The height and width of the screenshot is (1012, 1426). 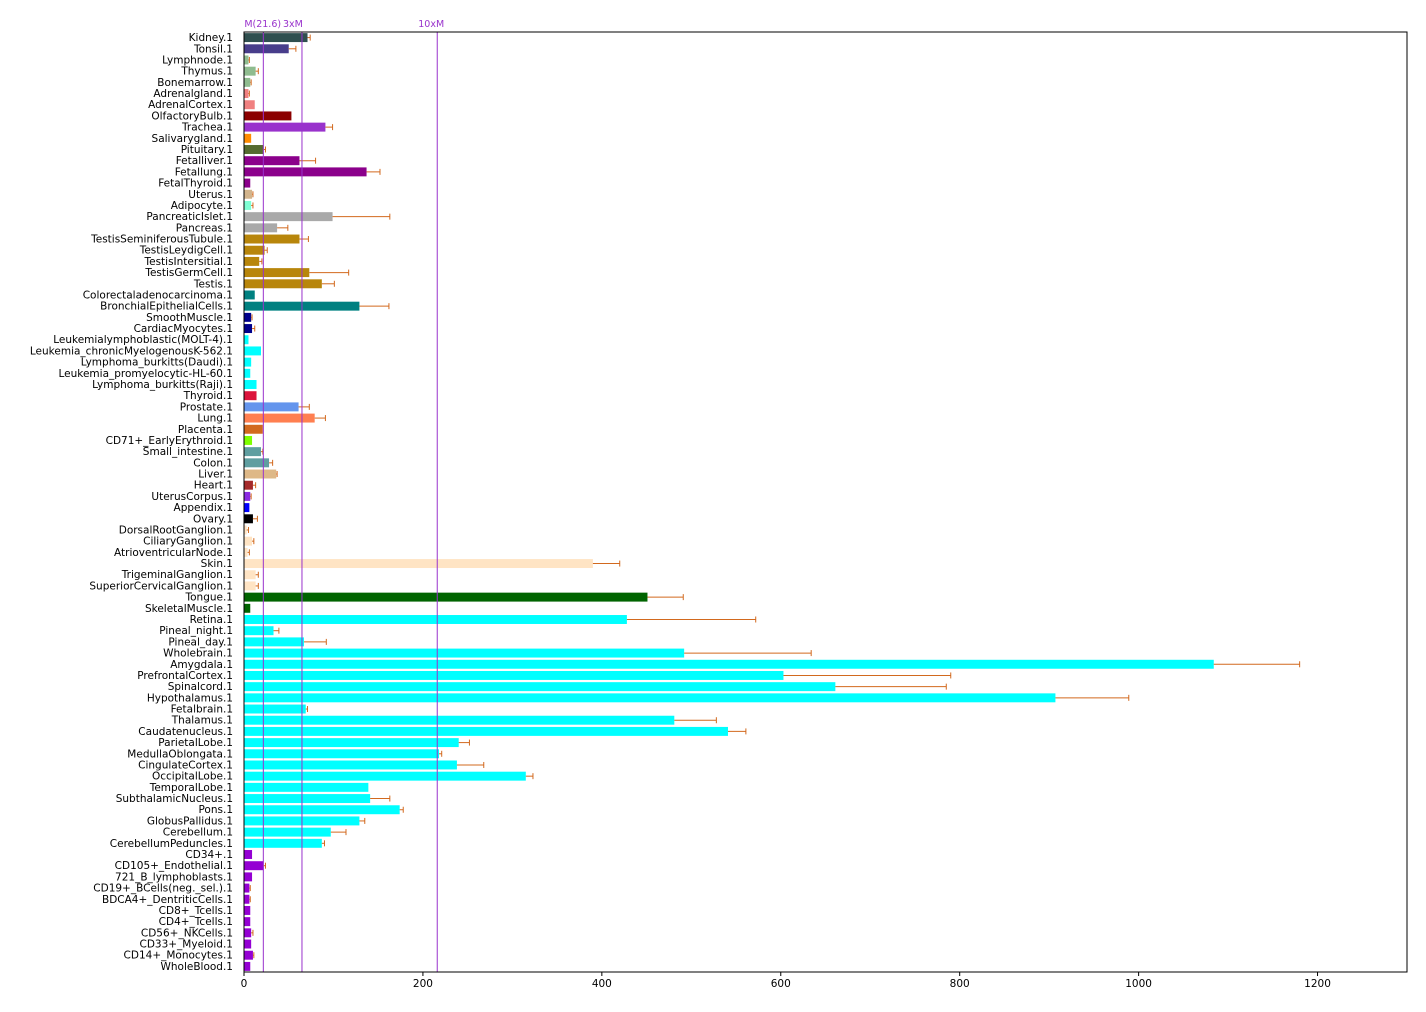 What do you see at coordinates (161, 240) in the screenshot?
I see `category-label: TestisSeminiferousTubule.1` at bounding box center [161, 240].